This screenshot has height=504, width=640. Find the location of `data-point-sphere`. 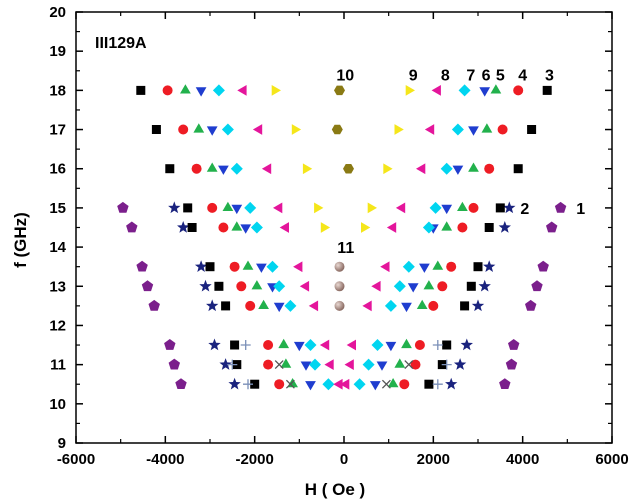

data-point-sphere is located at coordinates (339, 305).